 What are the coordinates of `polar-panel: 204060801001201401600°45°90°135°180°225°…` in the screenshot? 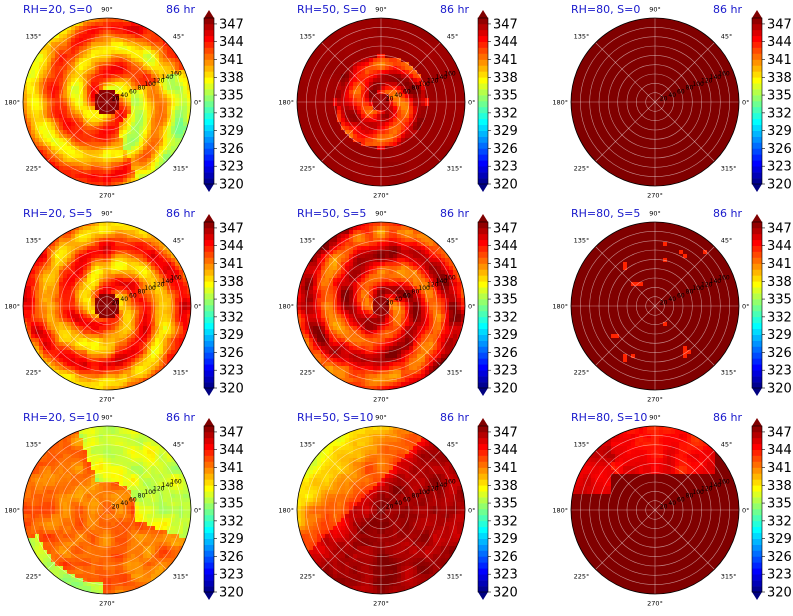 It's located at (376, 103).